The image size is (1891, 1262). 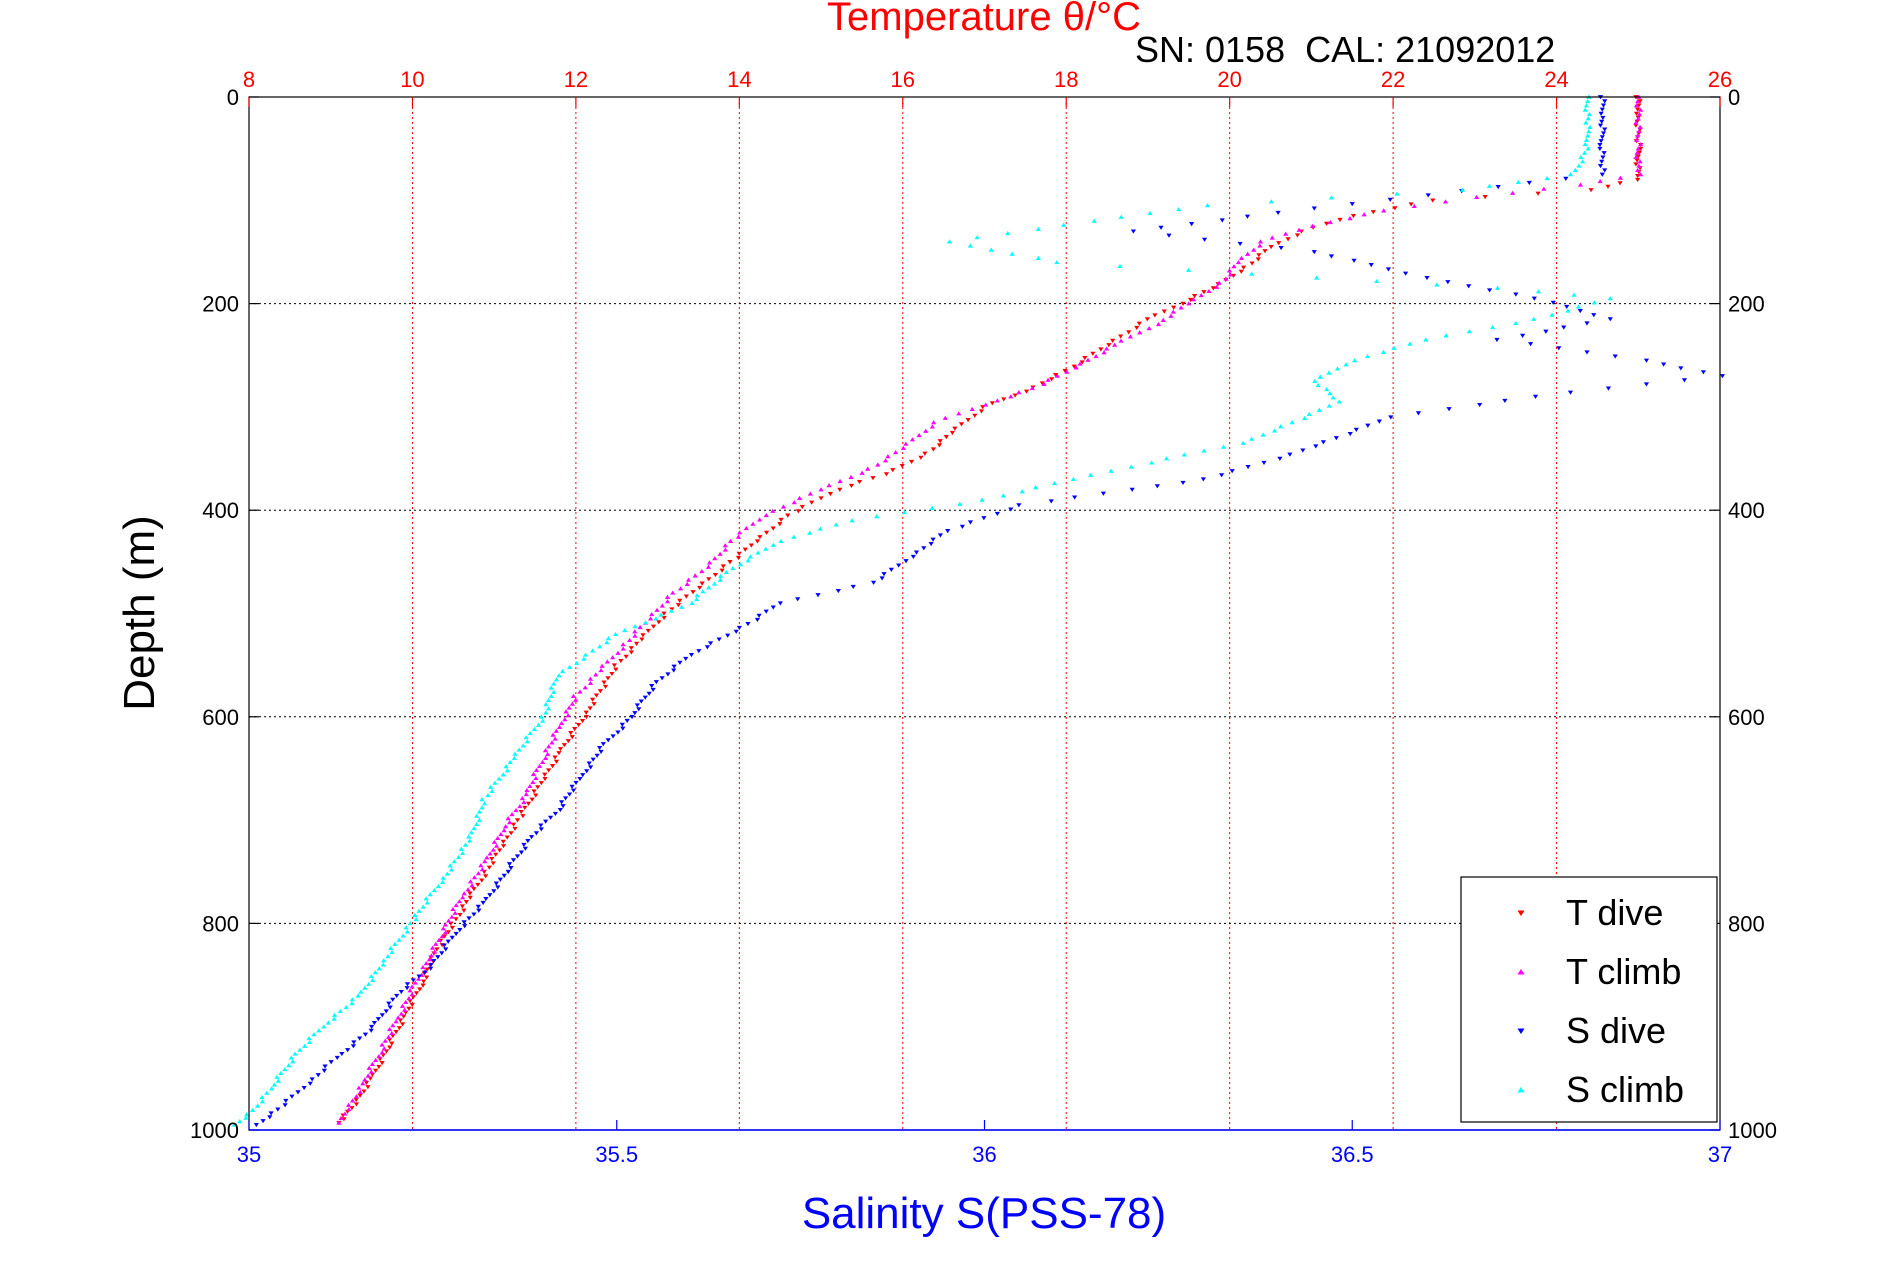 I want to click on top-tick-label: 10, so click(x=412, y=79).